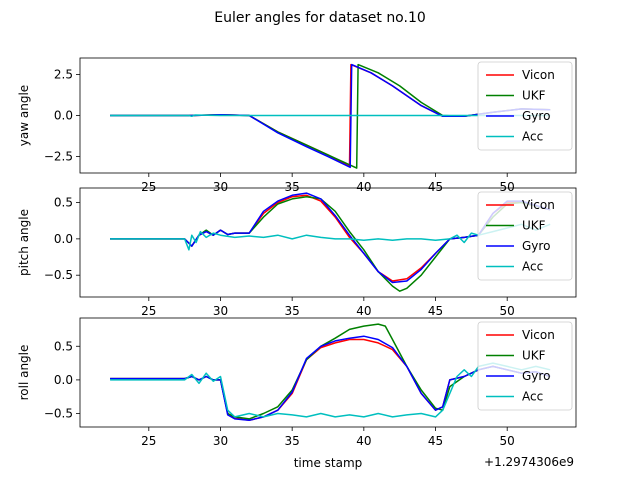 This screenshot has height=480, width=640. What do you see at coordinates (63, 74) in the screenshot?
I see `y-tick-label: 2.5` at bounding box center [63, 74].